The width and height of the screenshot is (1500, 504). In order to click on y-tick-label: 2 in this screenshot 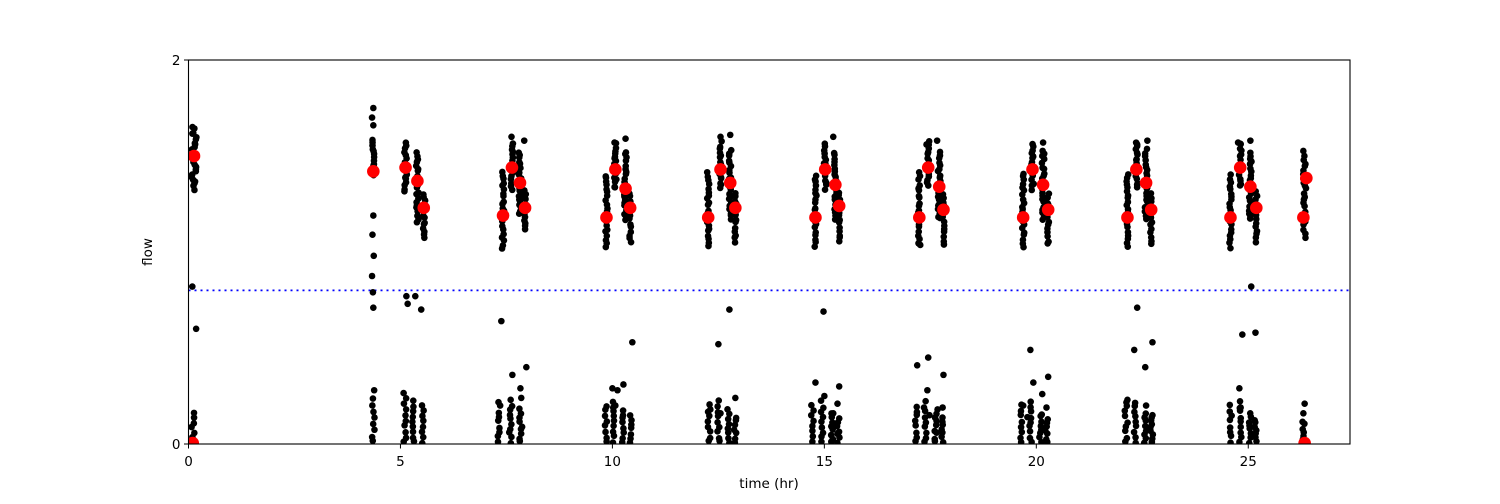, I will do `click(176, 61)`.